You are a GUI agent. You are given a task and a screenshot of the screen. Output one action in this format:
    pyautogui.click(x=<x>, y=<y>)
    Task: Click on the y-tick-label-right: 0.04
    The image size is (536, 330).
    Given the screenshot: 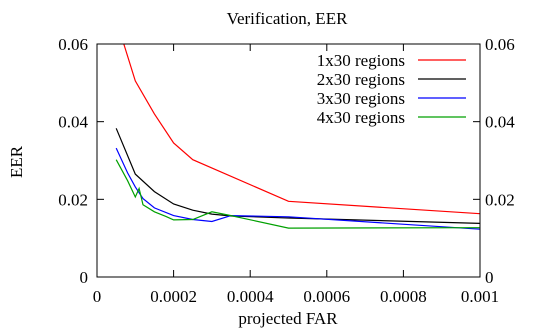 What is the action you would take?
    pyautogui.click(x=500, y=122)
    